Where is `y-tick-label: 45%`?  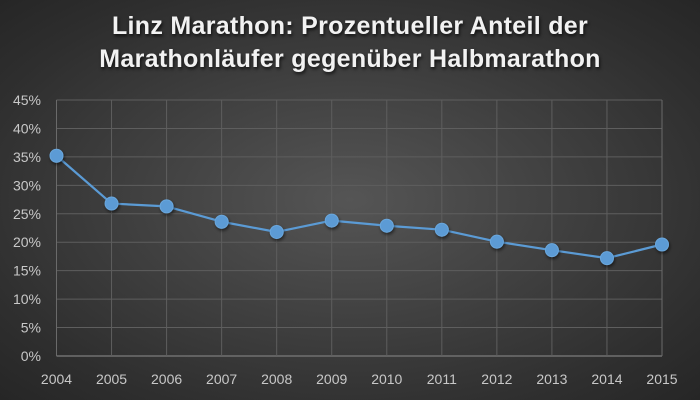 y-tick-label: 45% is located at coordinates (27, 100).